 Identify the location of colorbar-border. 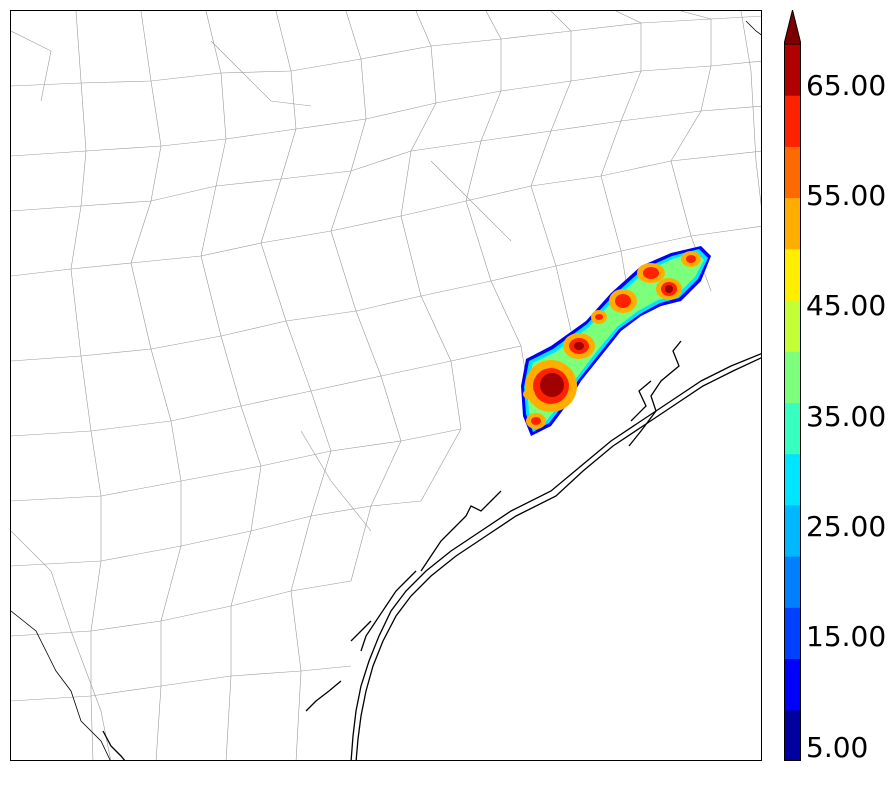
(792, 402).